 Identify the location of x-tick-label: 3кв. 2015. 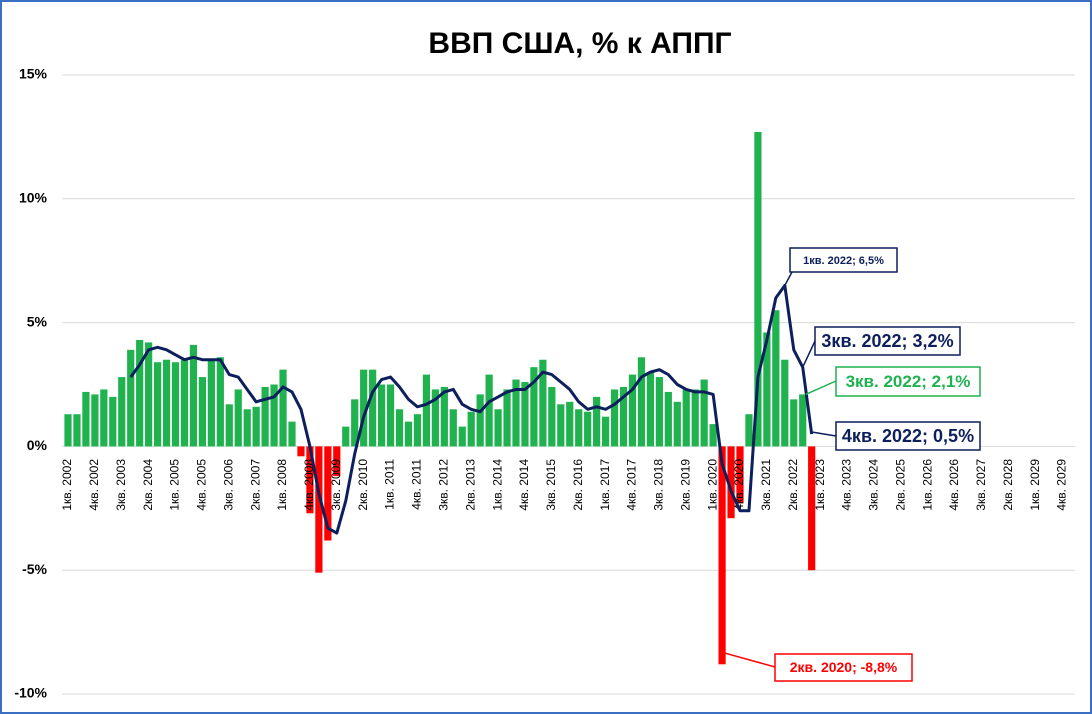
(551, 485).